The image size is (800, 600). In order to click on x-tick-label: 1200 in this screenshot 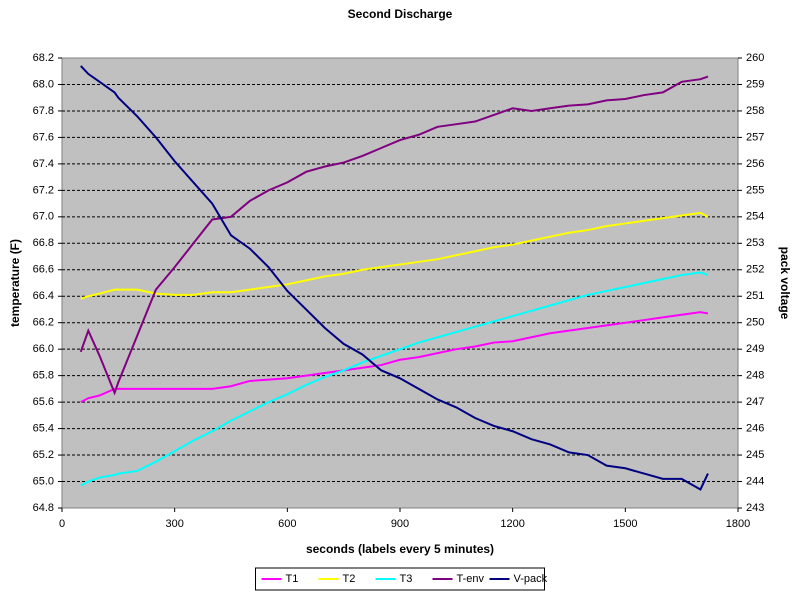, I will do `click(512, 524)`.